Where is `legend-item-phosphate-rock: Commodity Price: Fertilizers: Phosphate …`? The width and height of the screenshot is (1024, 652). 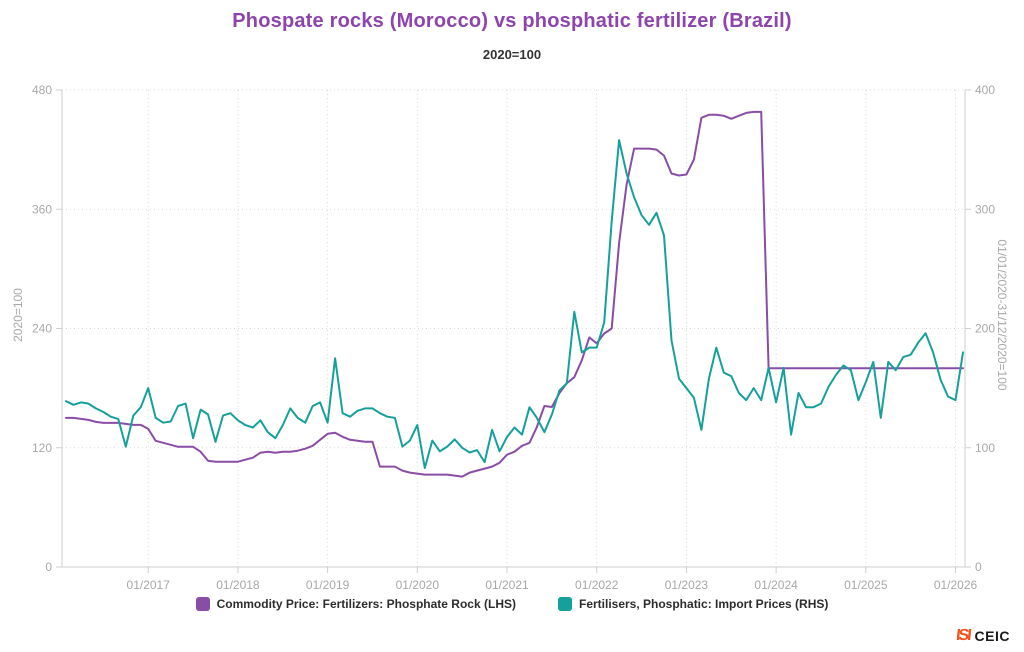
legend-item-phosphate-rock: Commodity Price: Fertilizers: Phosphate … is located at coordinates (355, 604).